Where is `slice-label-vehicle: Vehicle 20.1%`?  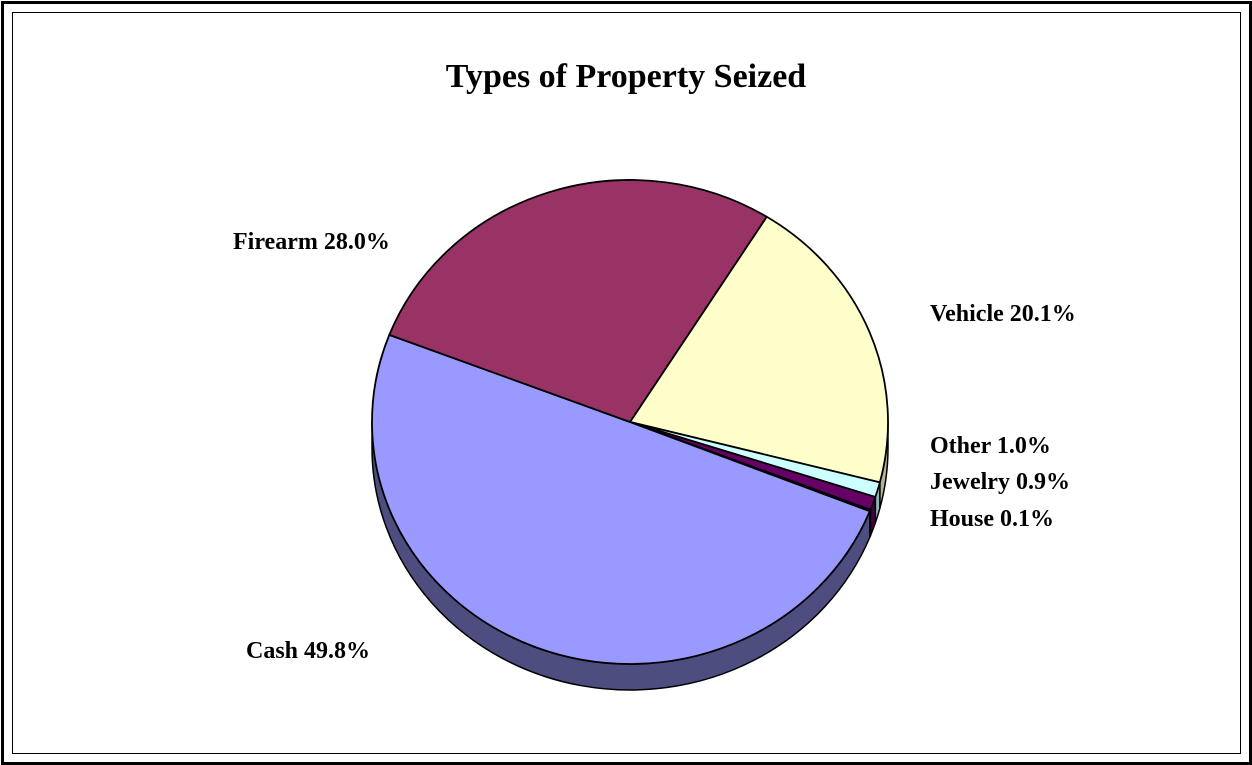 slice-label-vehicle: Vehicle 20.1% is located at coordinates (1003, 314).